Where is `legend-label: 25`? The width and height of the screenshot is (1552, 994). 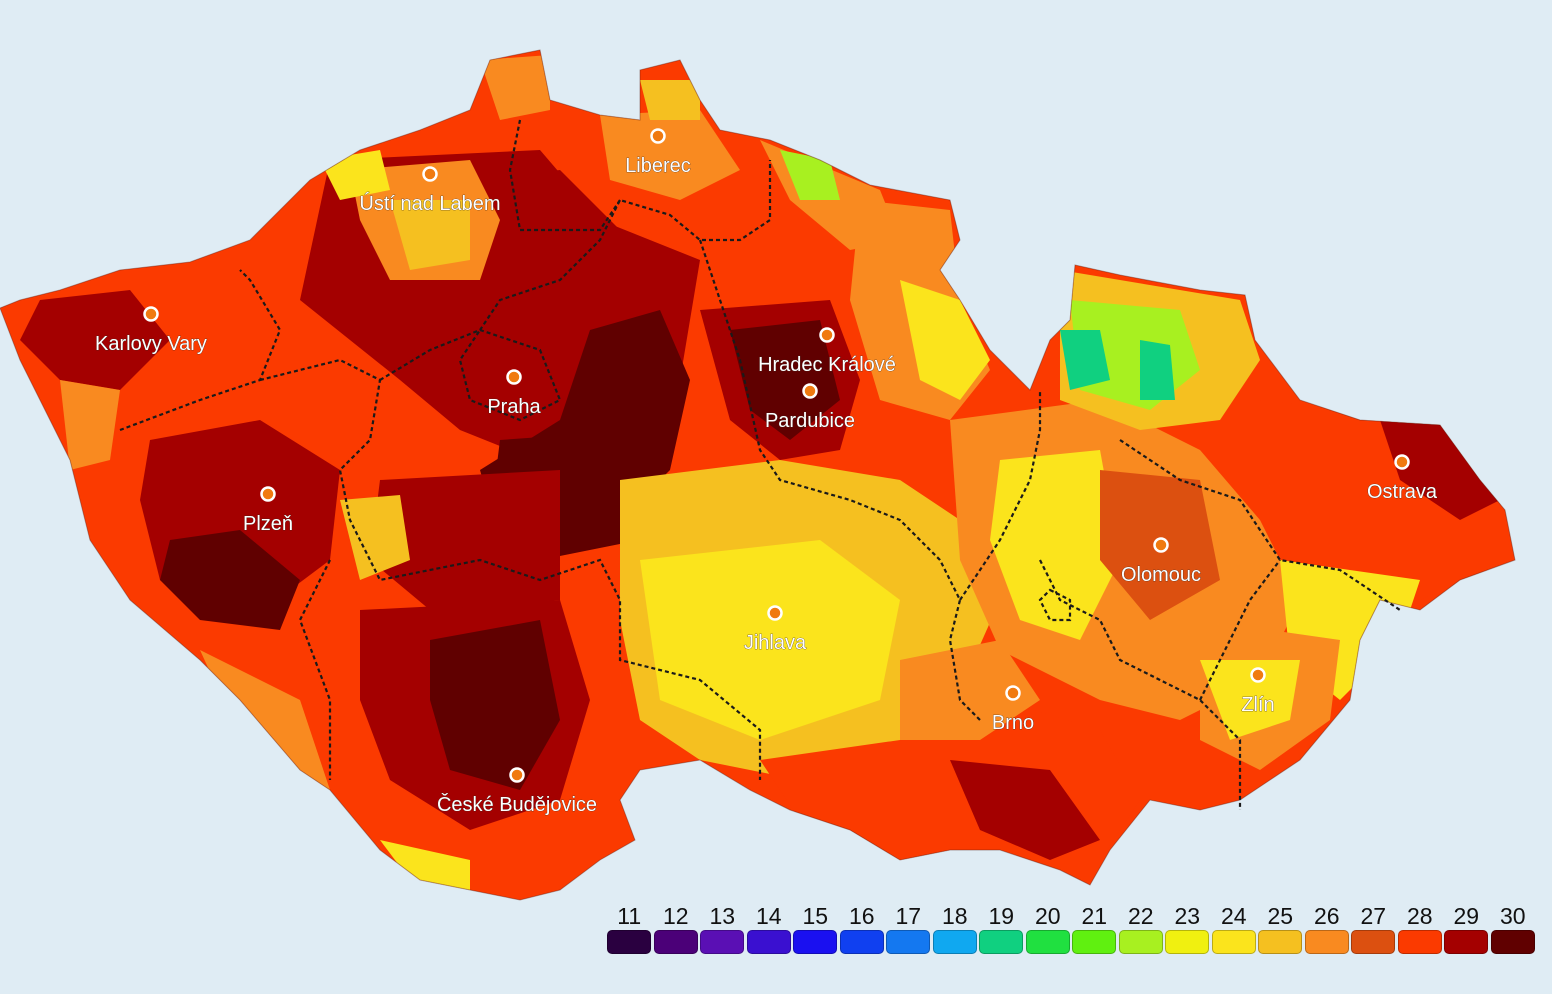 legend-label: 25 is located at coordinates (1280, 916).